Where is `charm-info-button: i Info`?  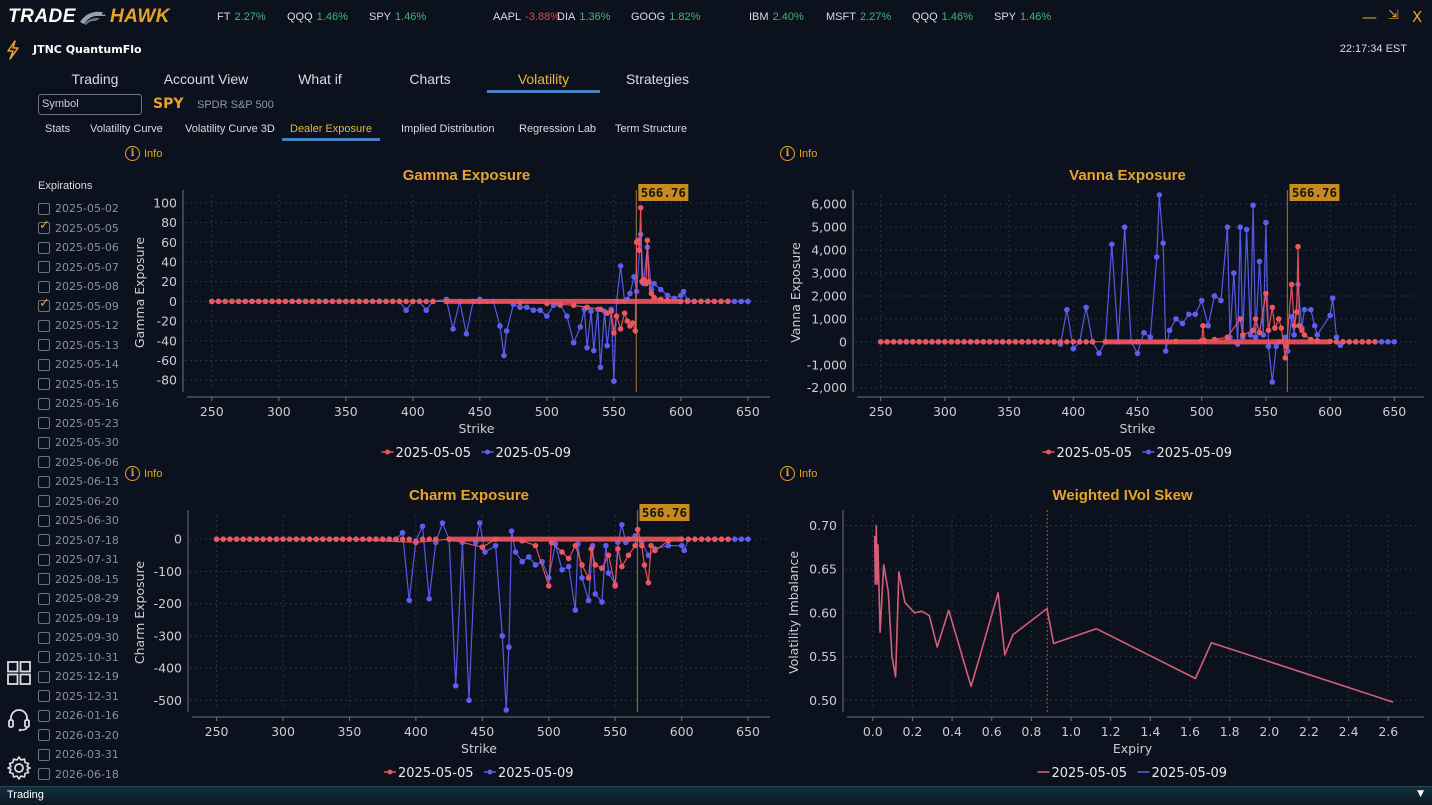
charm-info-button: i Info is located at coordinates (143, 473).